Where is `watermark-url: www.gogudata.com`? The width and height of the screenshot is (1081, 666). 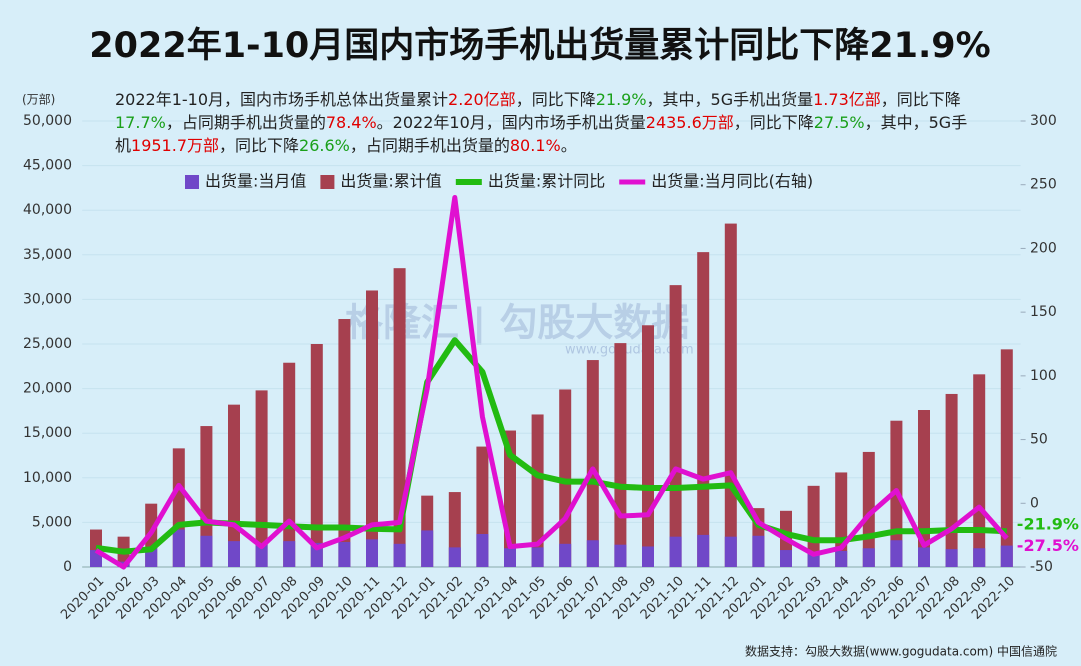 watermark-url: www.gogudata.com is located at coordinates (629, 350).